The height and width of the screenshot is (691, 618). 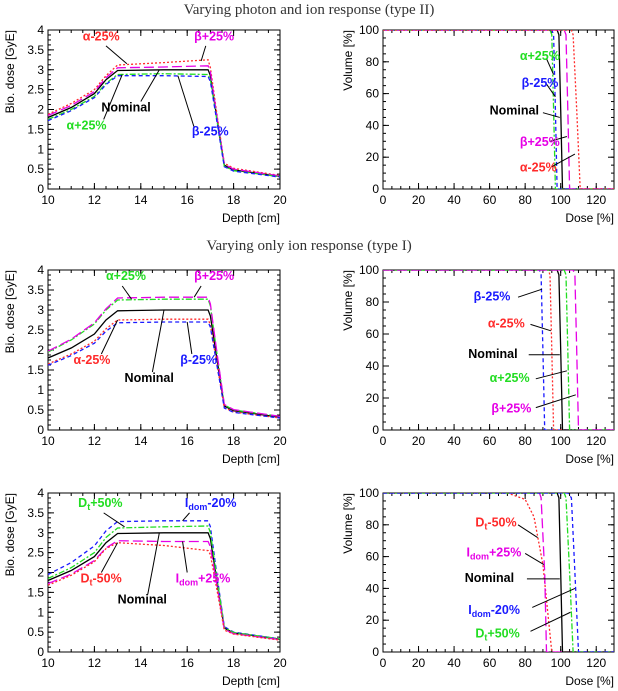 I want to click on y-tick-label: 3, so click(x=40, y=70).